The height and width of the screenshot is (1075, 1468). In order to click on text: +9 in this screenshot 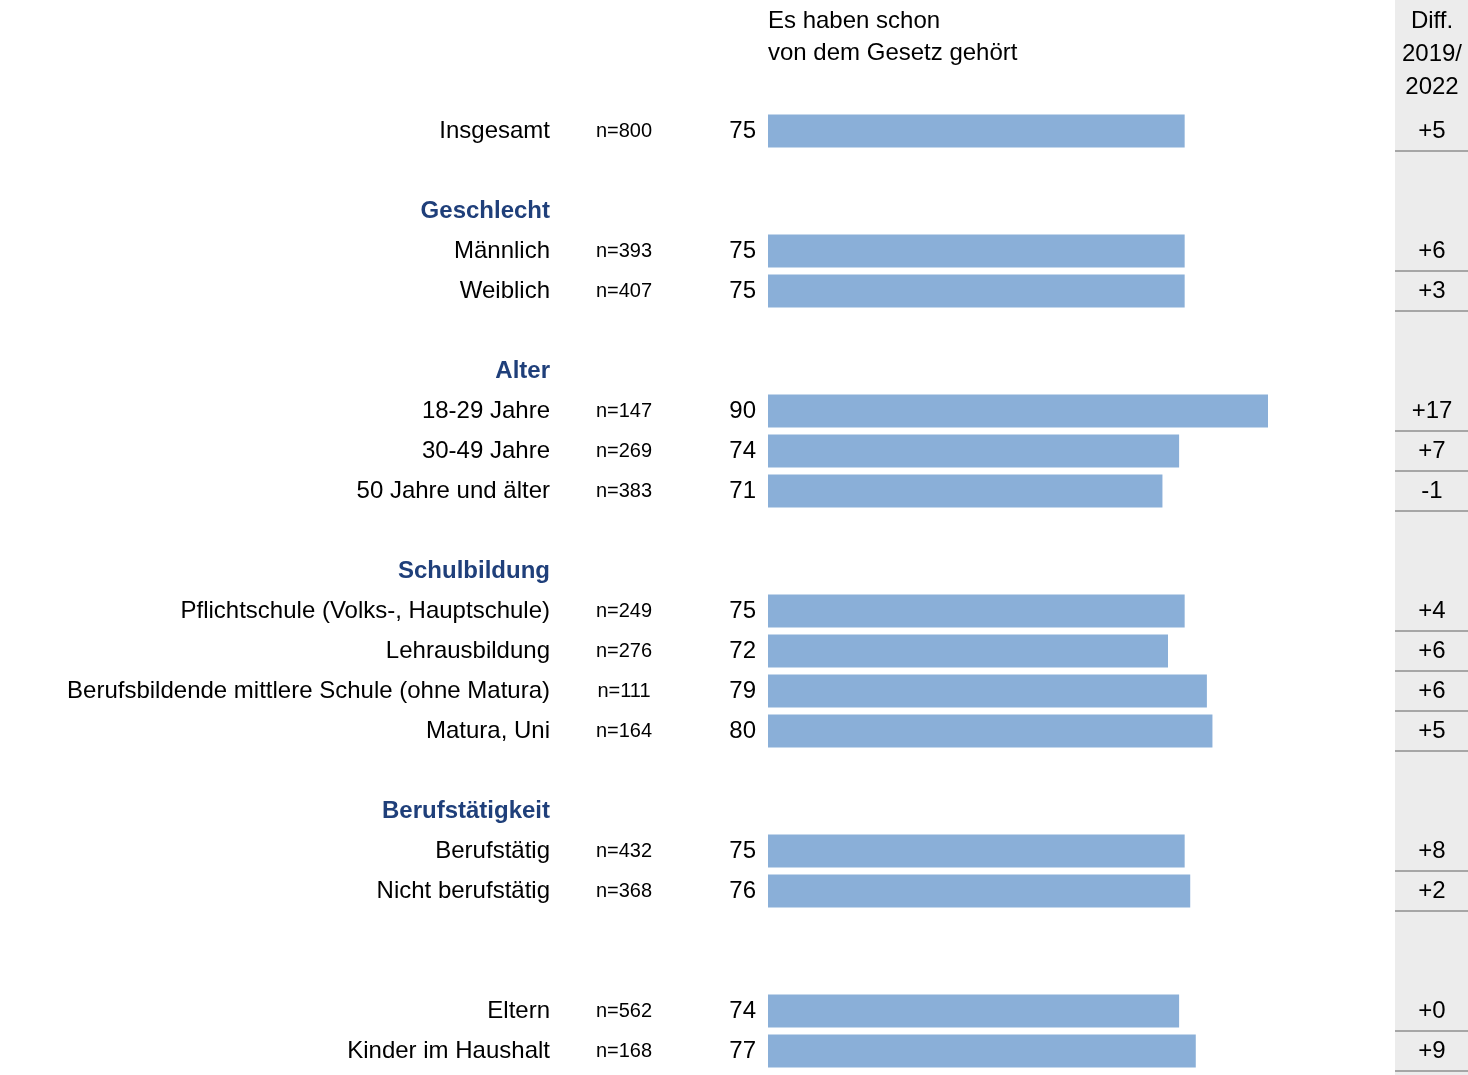, I will do `click(1432, 1049)`.